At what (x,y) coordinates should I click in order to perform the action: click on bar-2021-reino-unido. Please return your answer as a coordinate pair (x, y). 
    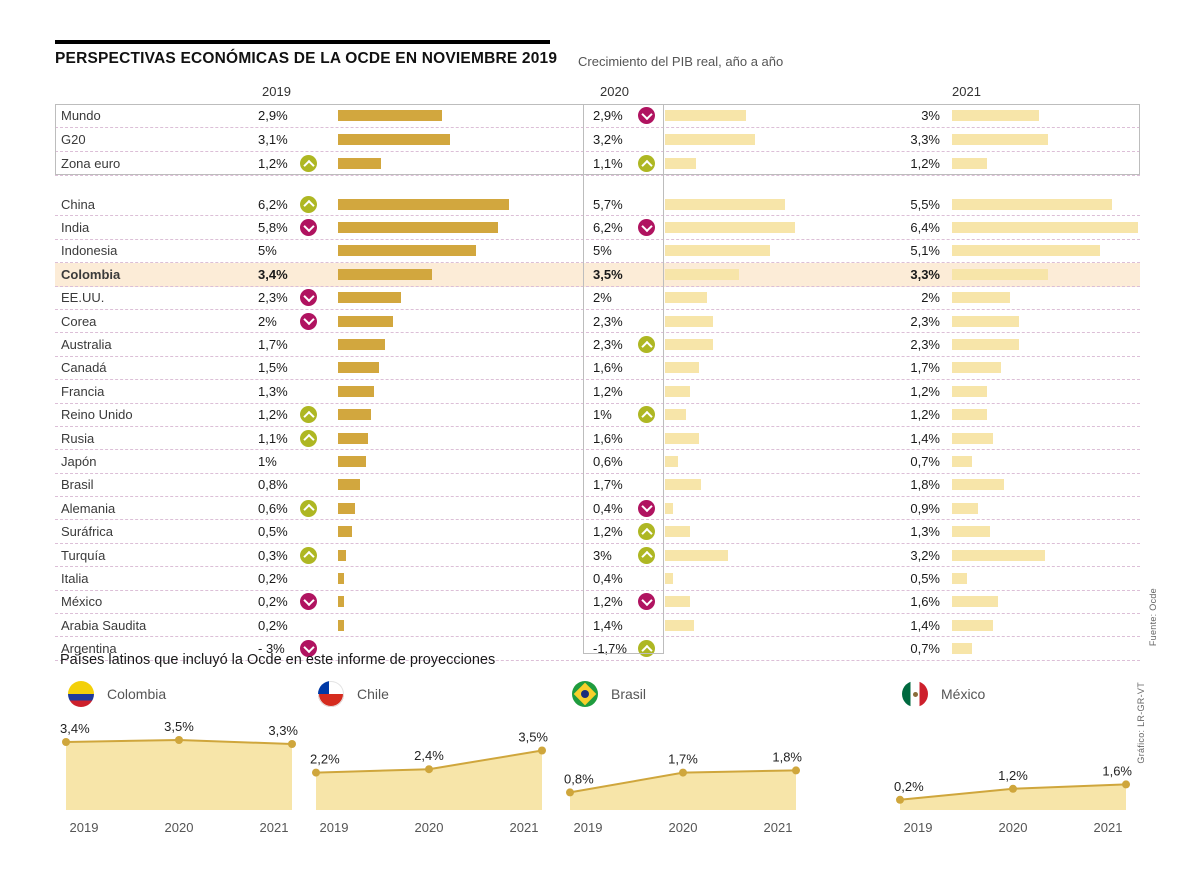
    Looking at the image, I should click on (969, 415).